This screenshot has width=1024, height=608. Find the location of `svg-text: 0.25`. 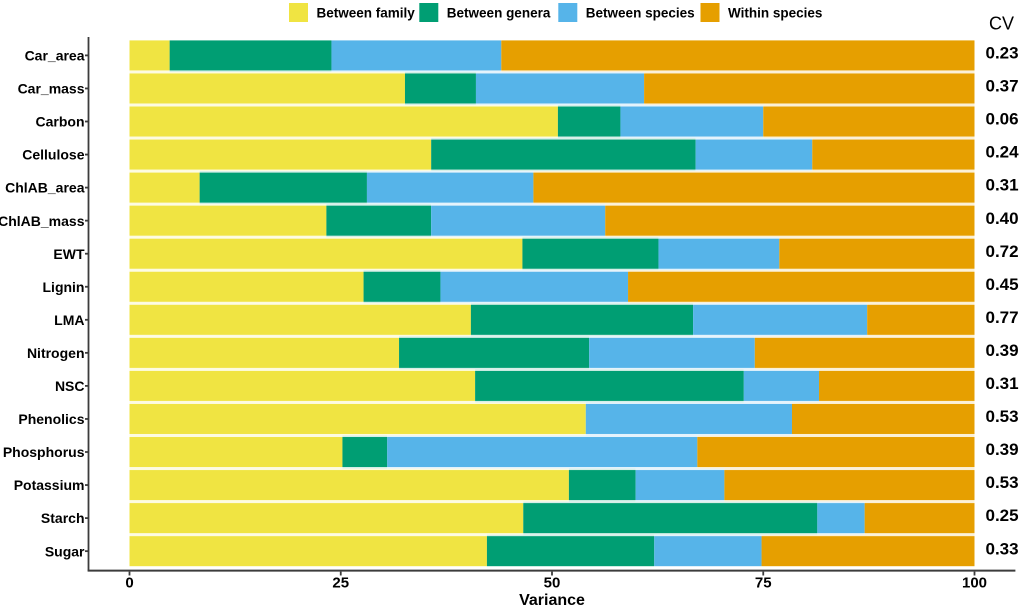

svg-text: 0.25 is located at coordinates (1002, 515).